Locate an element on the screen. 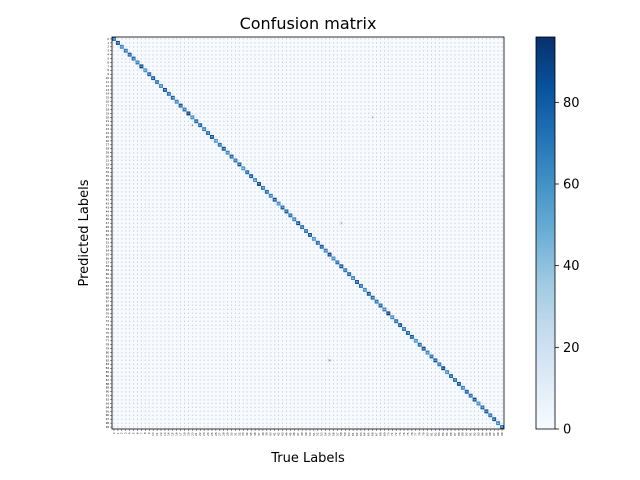 Image resolution: width=640 pixels, height=480 pixels. chart-title: Confusion matrix is located at coordinates (308, 23).